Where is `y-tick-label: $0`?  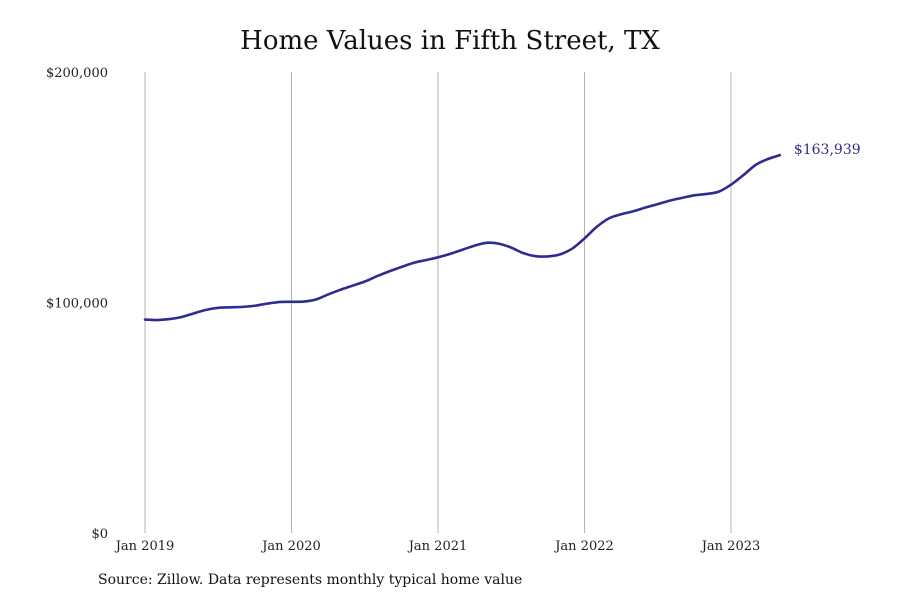 y-tick-label: $0 is located at coordinates (99, 534).